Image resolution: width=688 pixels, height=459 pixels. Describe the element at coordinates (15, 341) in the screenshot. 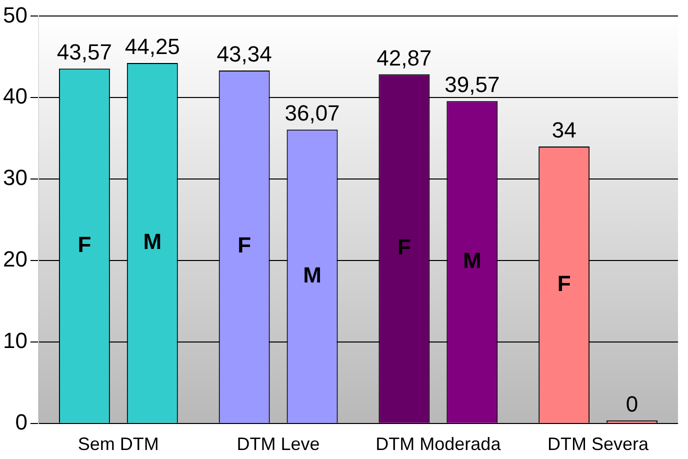

I see `y-tick-label: 10` at that location.